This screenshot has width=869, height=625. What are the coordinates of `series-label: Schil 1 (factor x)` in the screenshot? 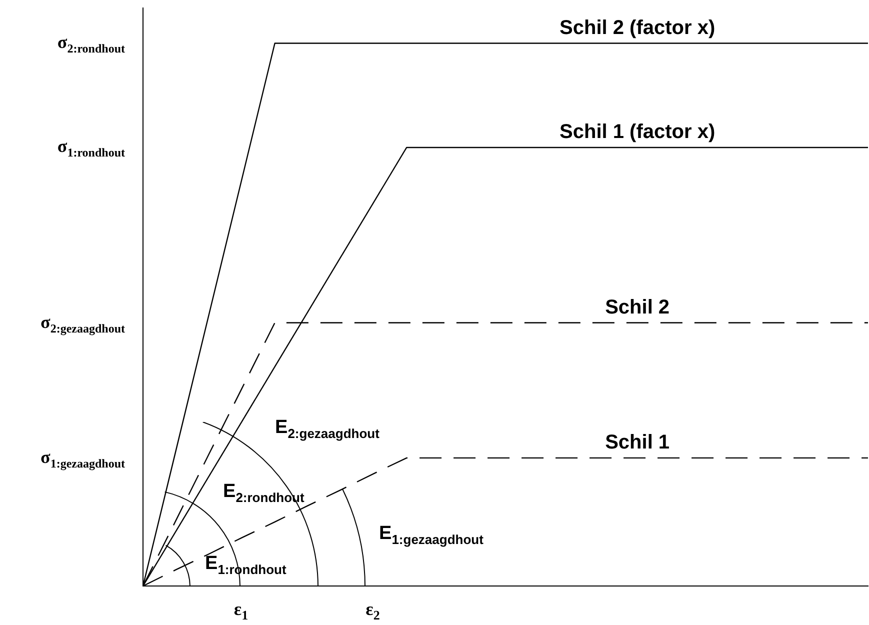 It's located at (638, 131).